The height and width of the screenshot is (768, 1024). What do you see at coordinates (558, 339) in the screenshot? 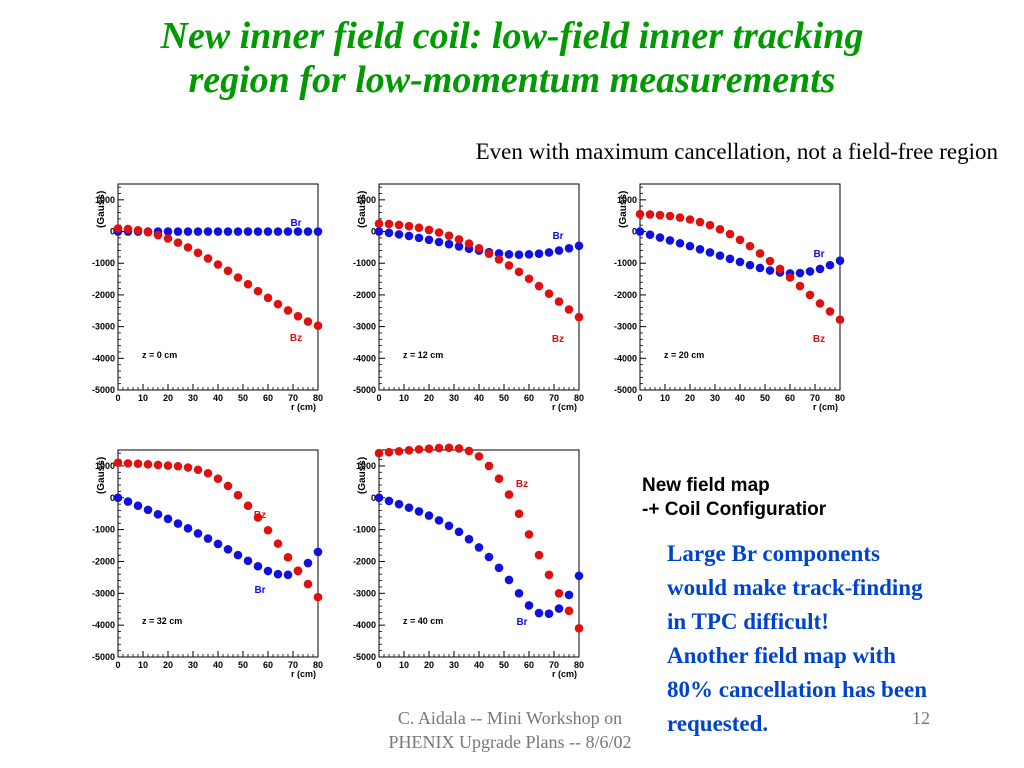
I see `series-label-bz: Bz` at bounding box center [558, 339].